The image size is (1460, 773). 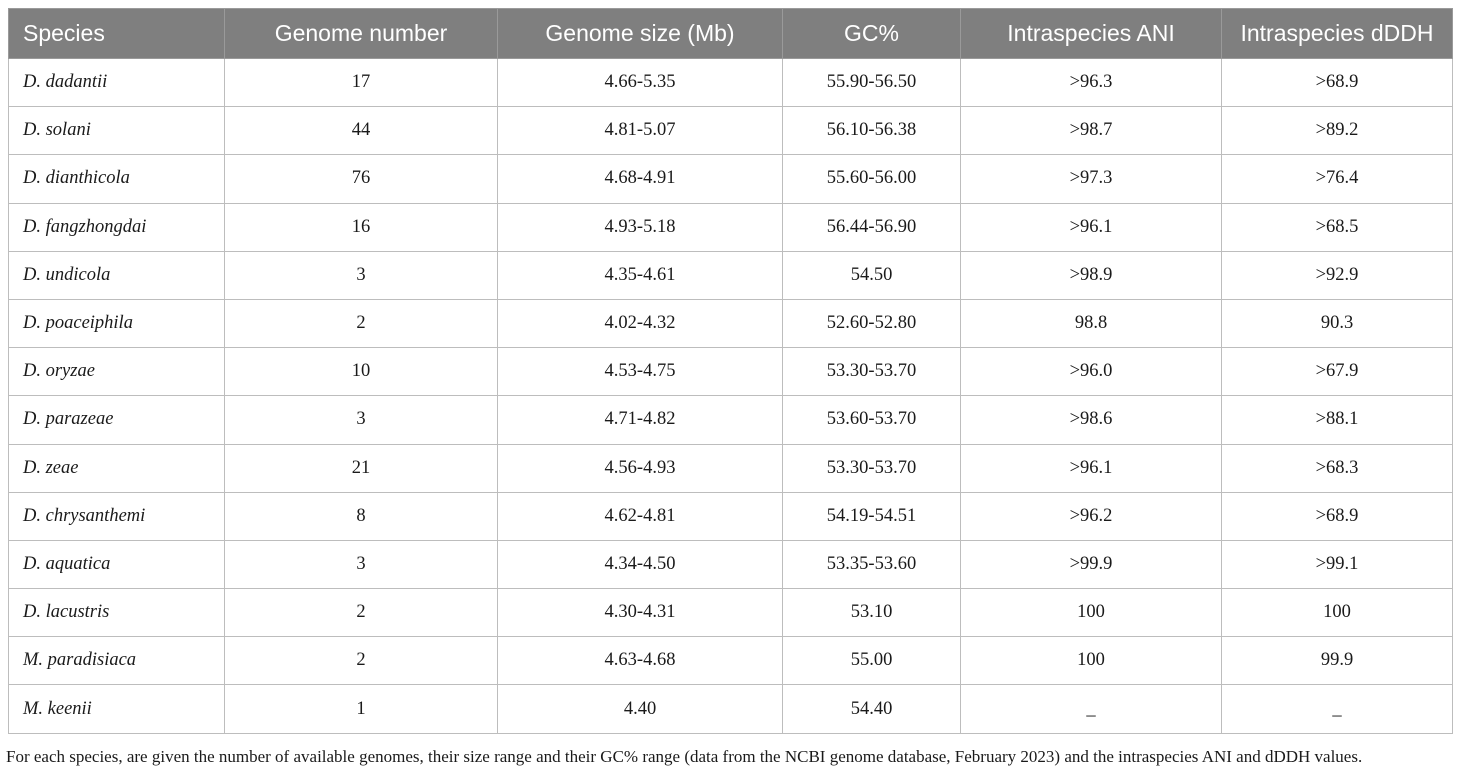 What do you see at coordinates (361, 709) in the screenshot?
I see `cell-genome-number: 1` at bounding box center [361, 709].